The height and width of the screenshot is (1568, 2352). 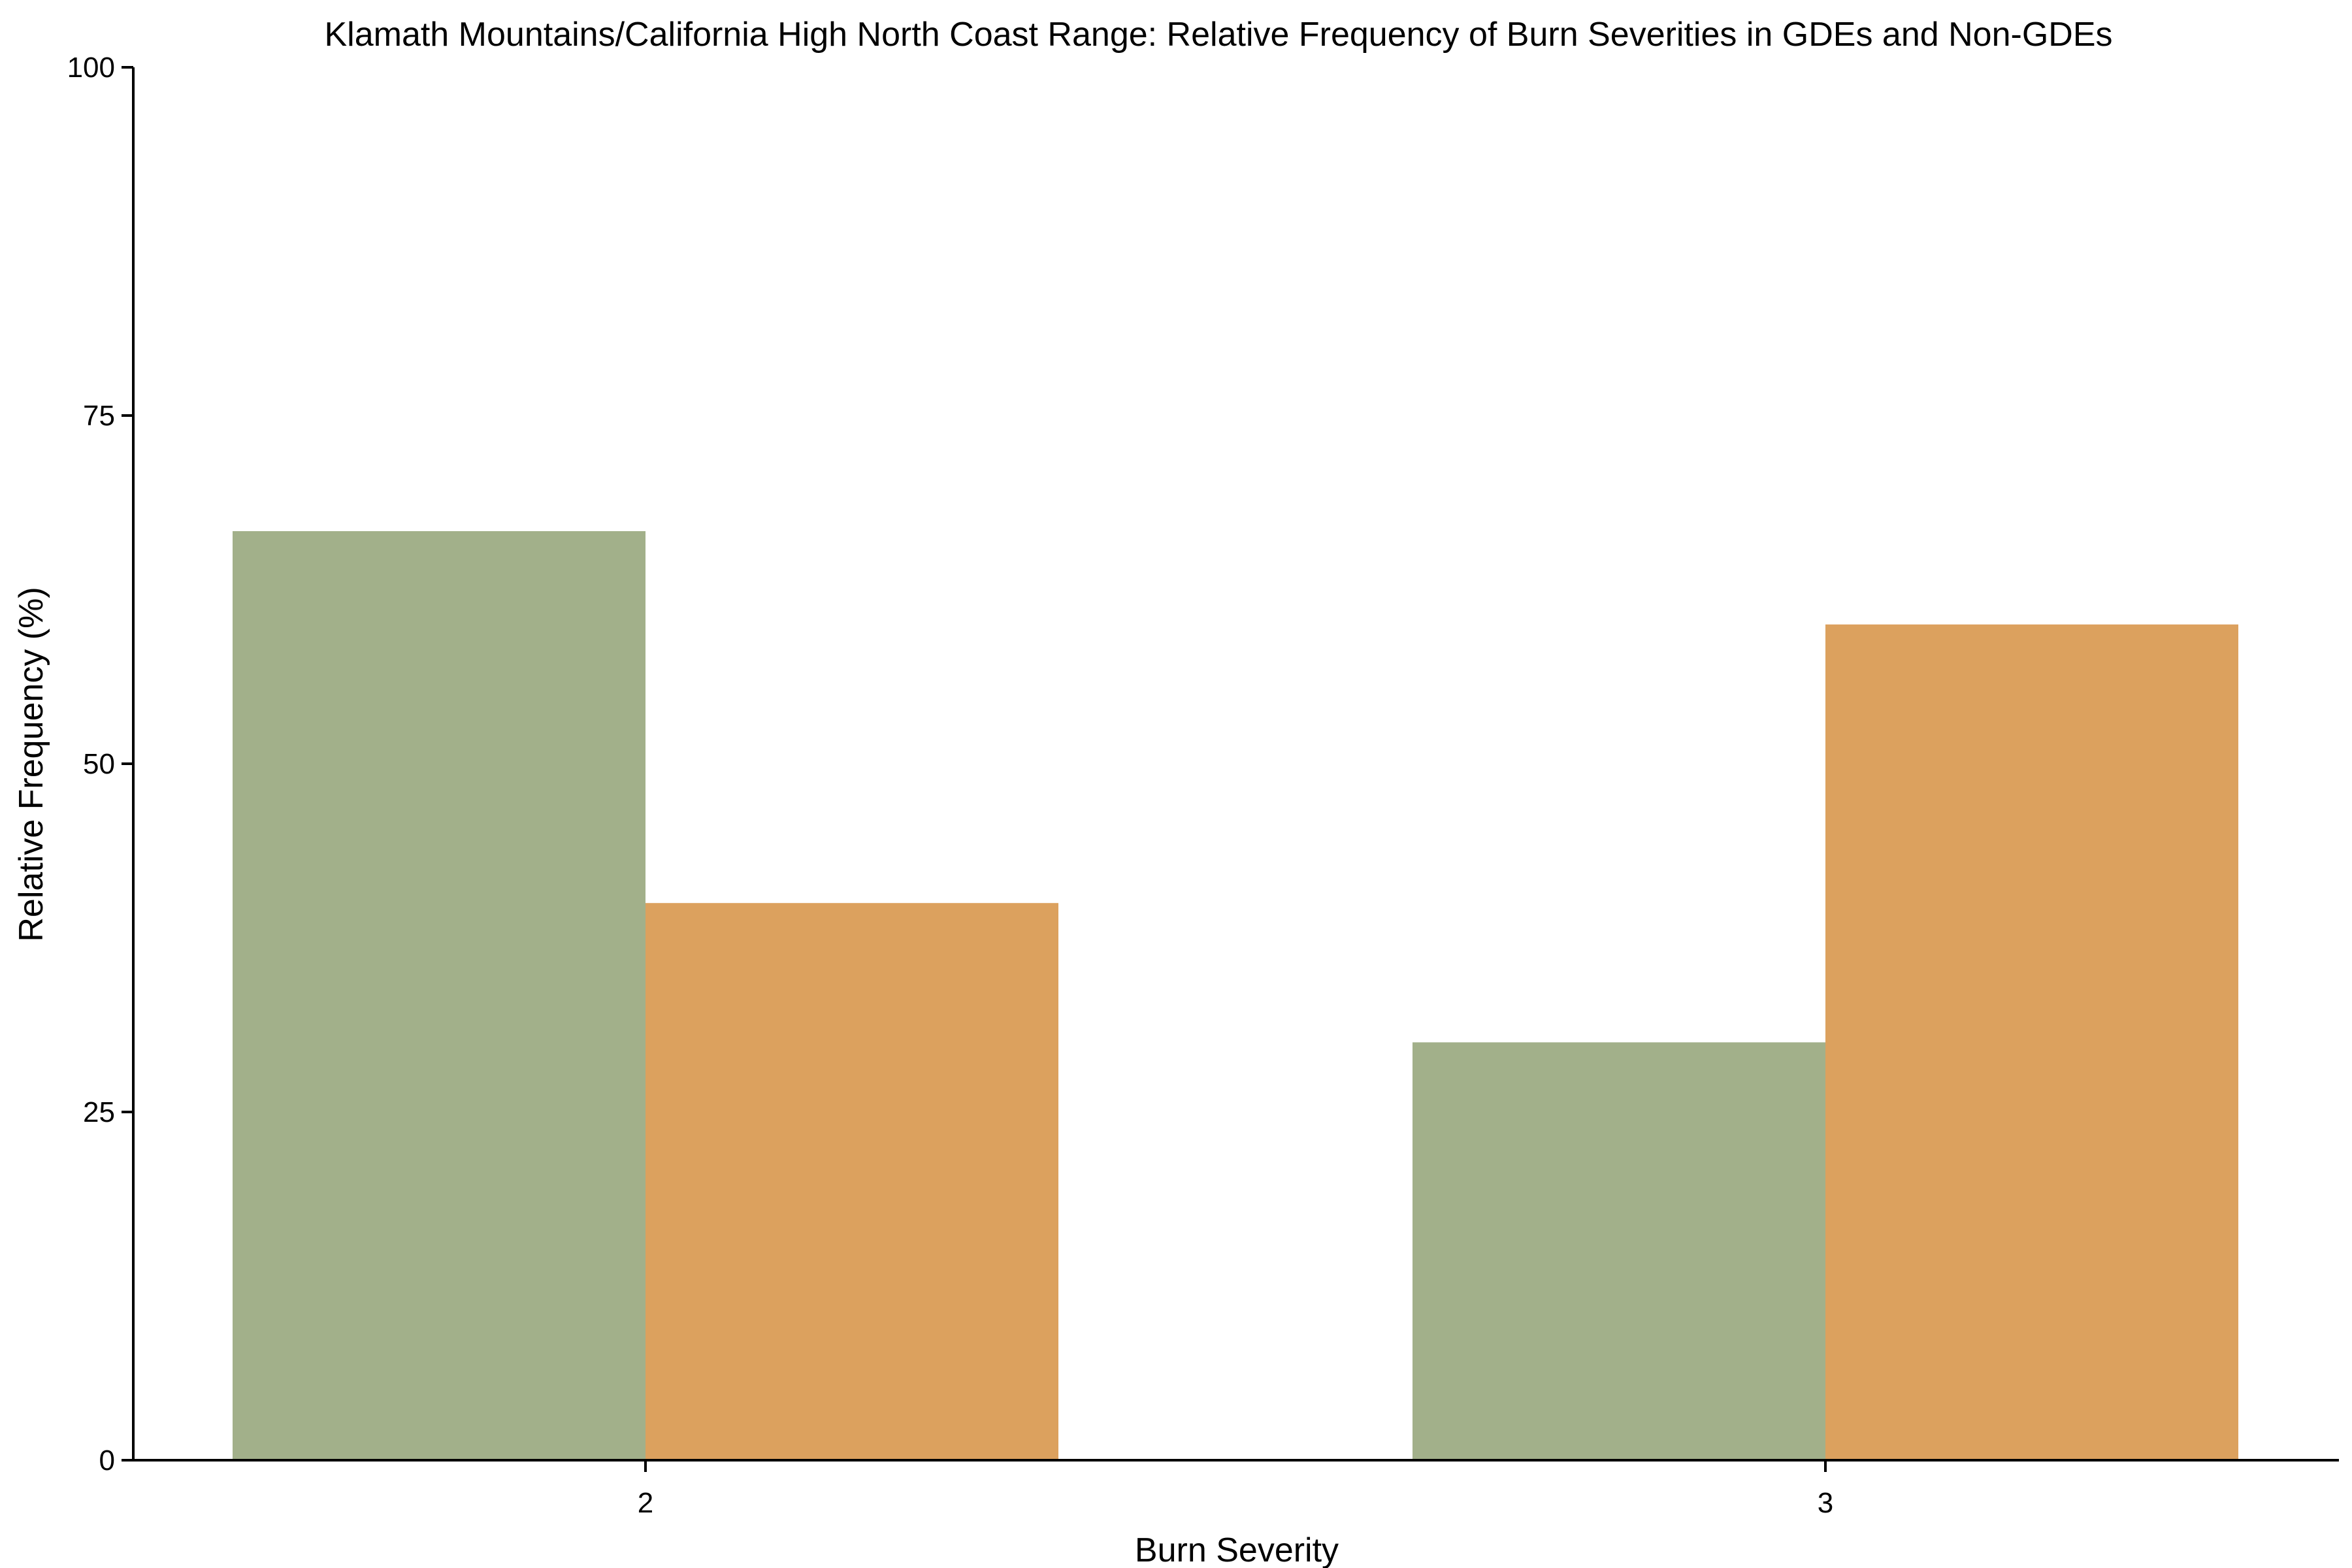 I want to click on x-tick-label: 2, so click(x=645, y=1503).